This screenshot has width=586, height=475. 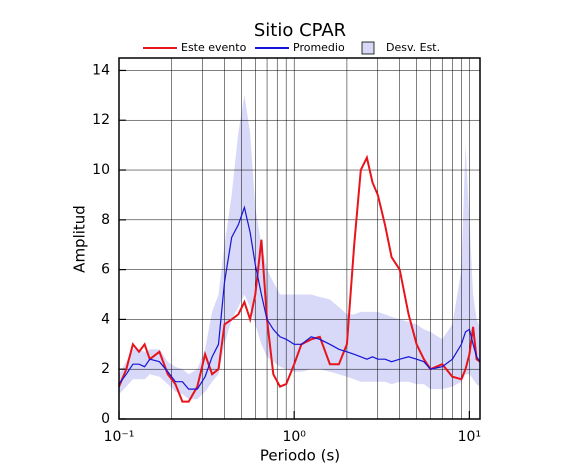 I want to click on y-tick-label: 4, so click(x=105, y=319).